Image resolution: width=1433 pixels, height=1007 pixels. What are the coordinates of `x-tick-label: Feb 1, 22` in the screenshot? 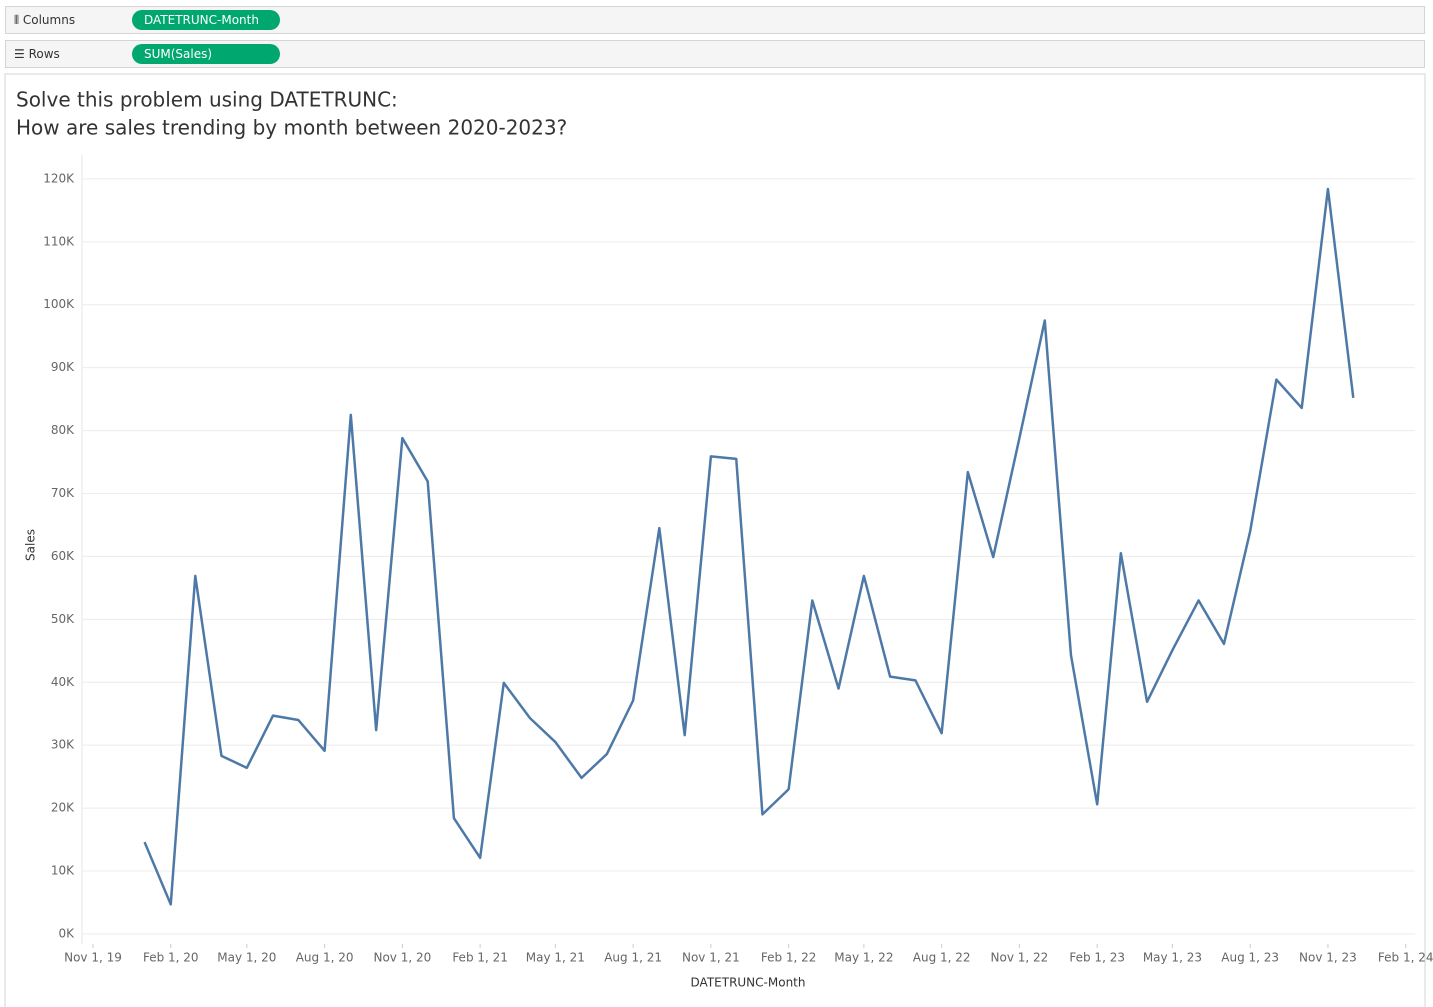 It's located at (789, 958).